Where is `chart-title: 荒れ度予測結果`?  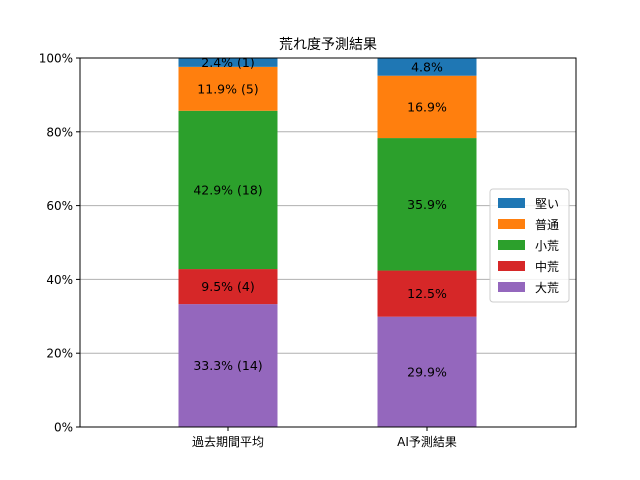
chart-title: 荒れ度予測結果 is located at coordinates (328, 45).